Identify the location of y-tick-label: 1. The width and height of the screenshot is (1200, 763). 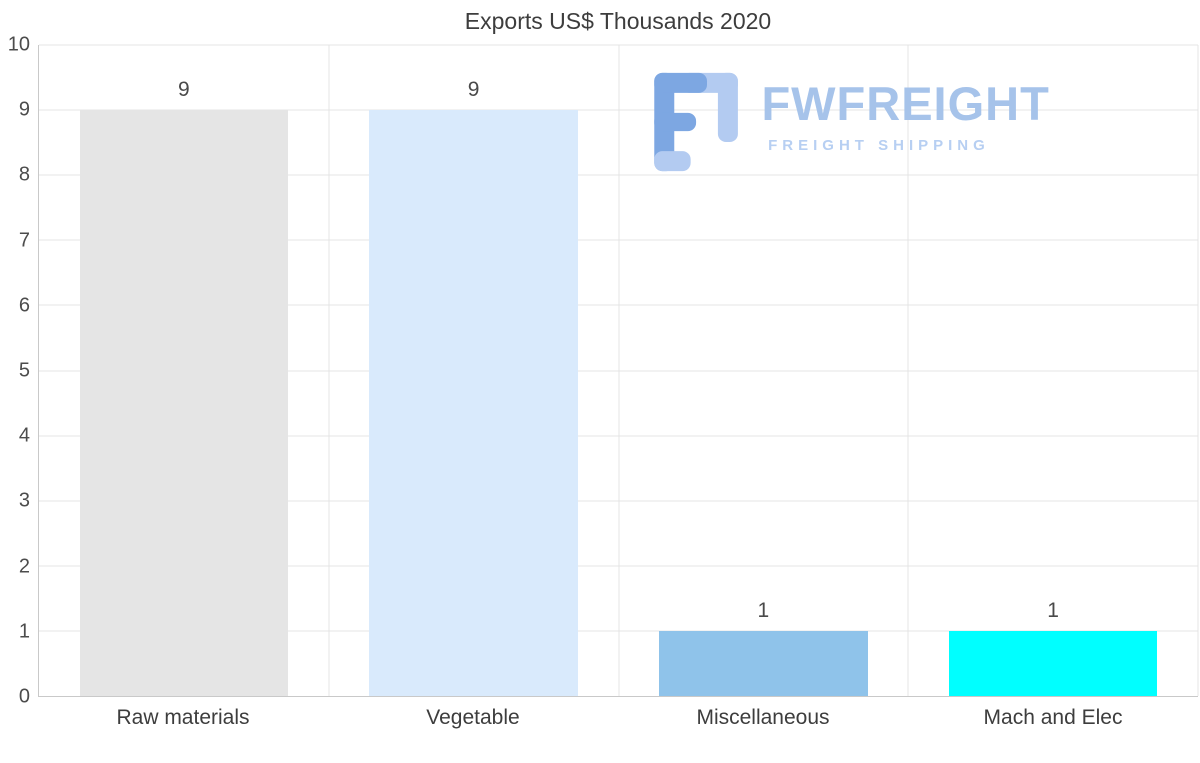
(24, 631).